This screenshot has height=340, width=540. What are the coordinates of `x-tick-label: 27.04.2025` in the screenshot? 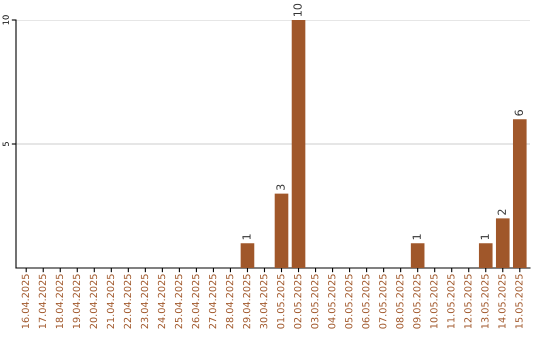 It's located at (212, 301).